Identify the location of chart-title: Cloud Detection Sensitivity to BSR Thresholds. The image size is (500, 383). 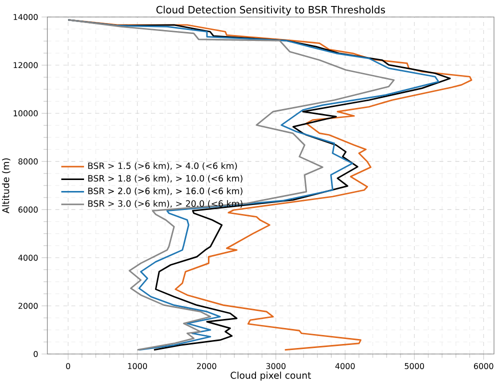
(271, 11).